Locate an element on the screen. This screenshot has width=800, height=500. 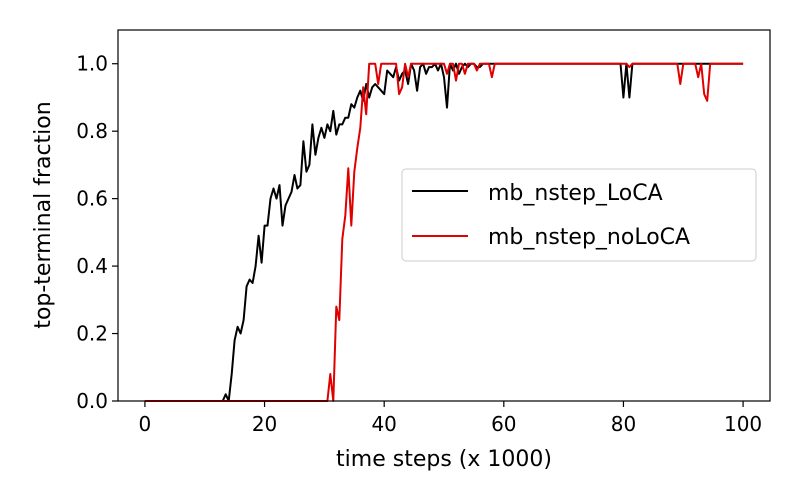
x-axis-ticks: 0 20 40 60 80 100 is located at coordinates (450, 418).